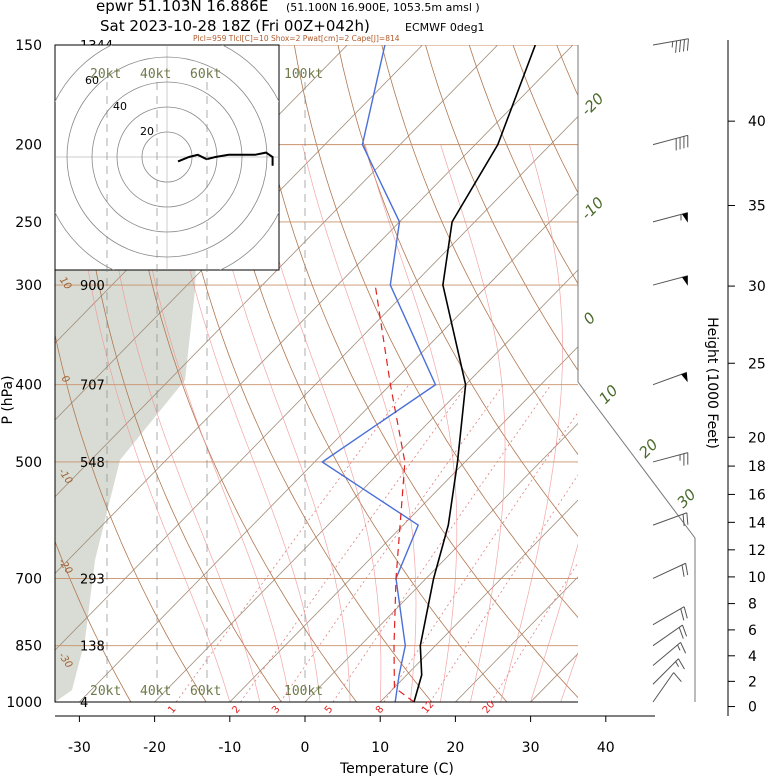  What do you see at coordinates (155, 74) in the screenshot?
I see `speed-label-top: 40kt` at bounding box center [155, 74].